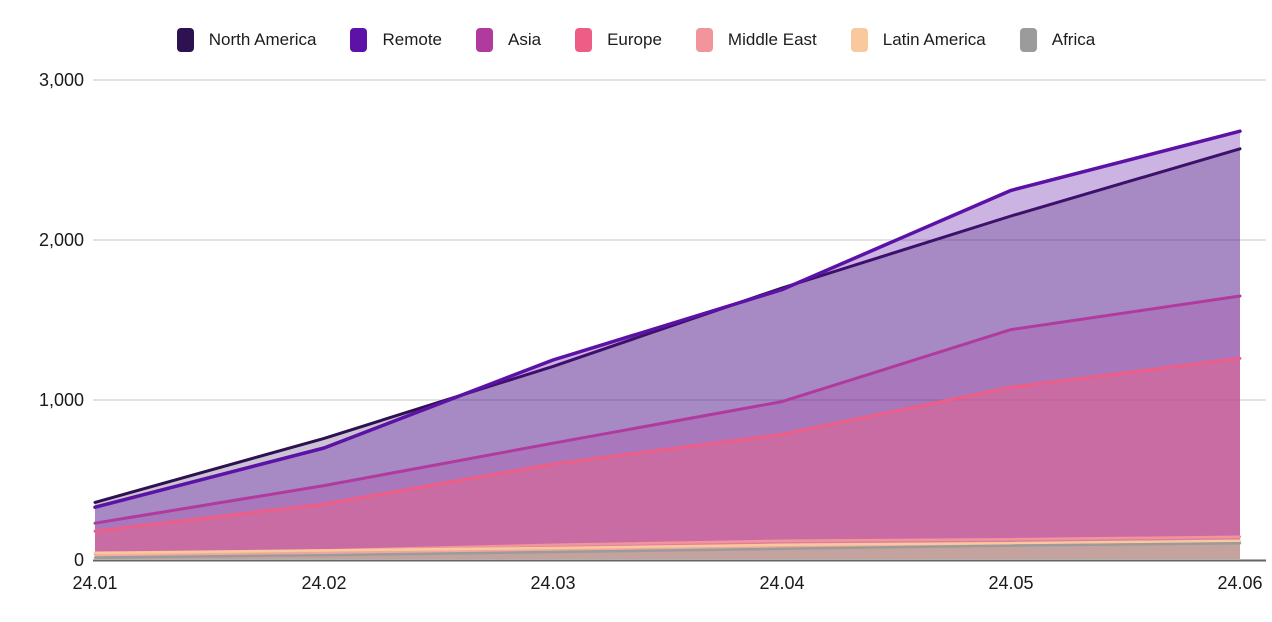 The image size is (1272, 622). I want to click on legend-label: North America, so click(262, 39).